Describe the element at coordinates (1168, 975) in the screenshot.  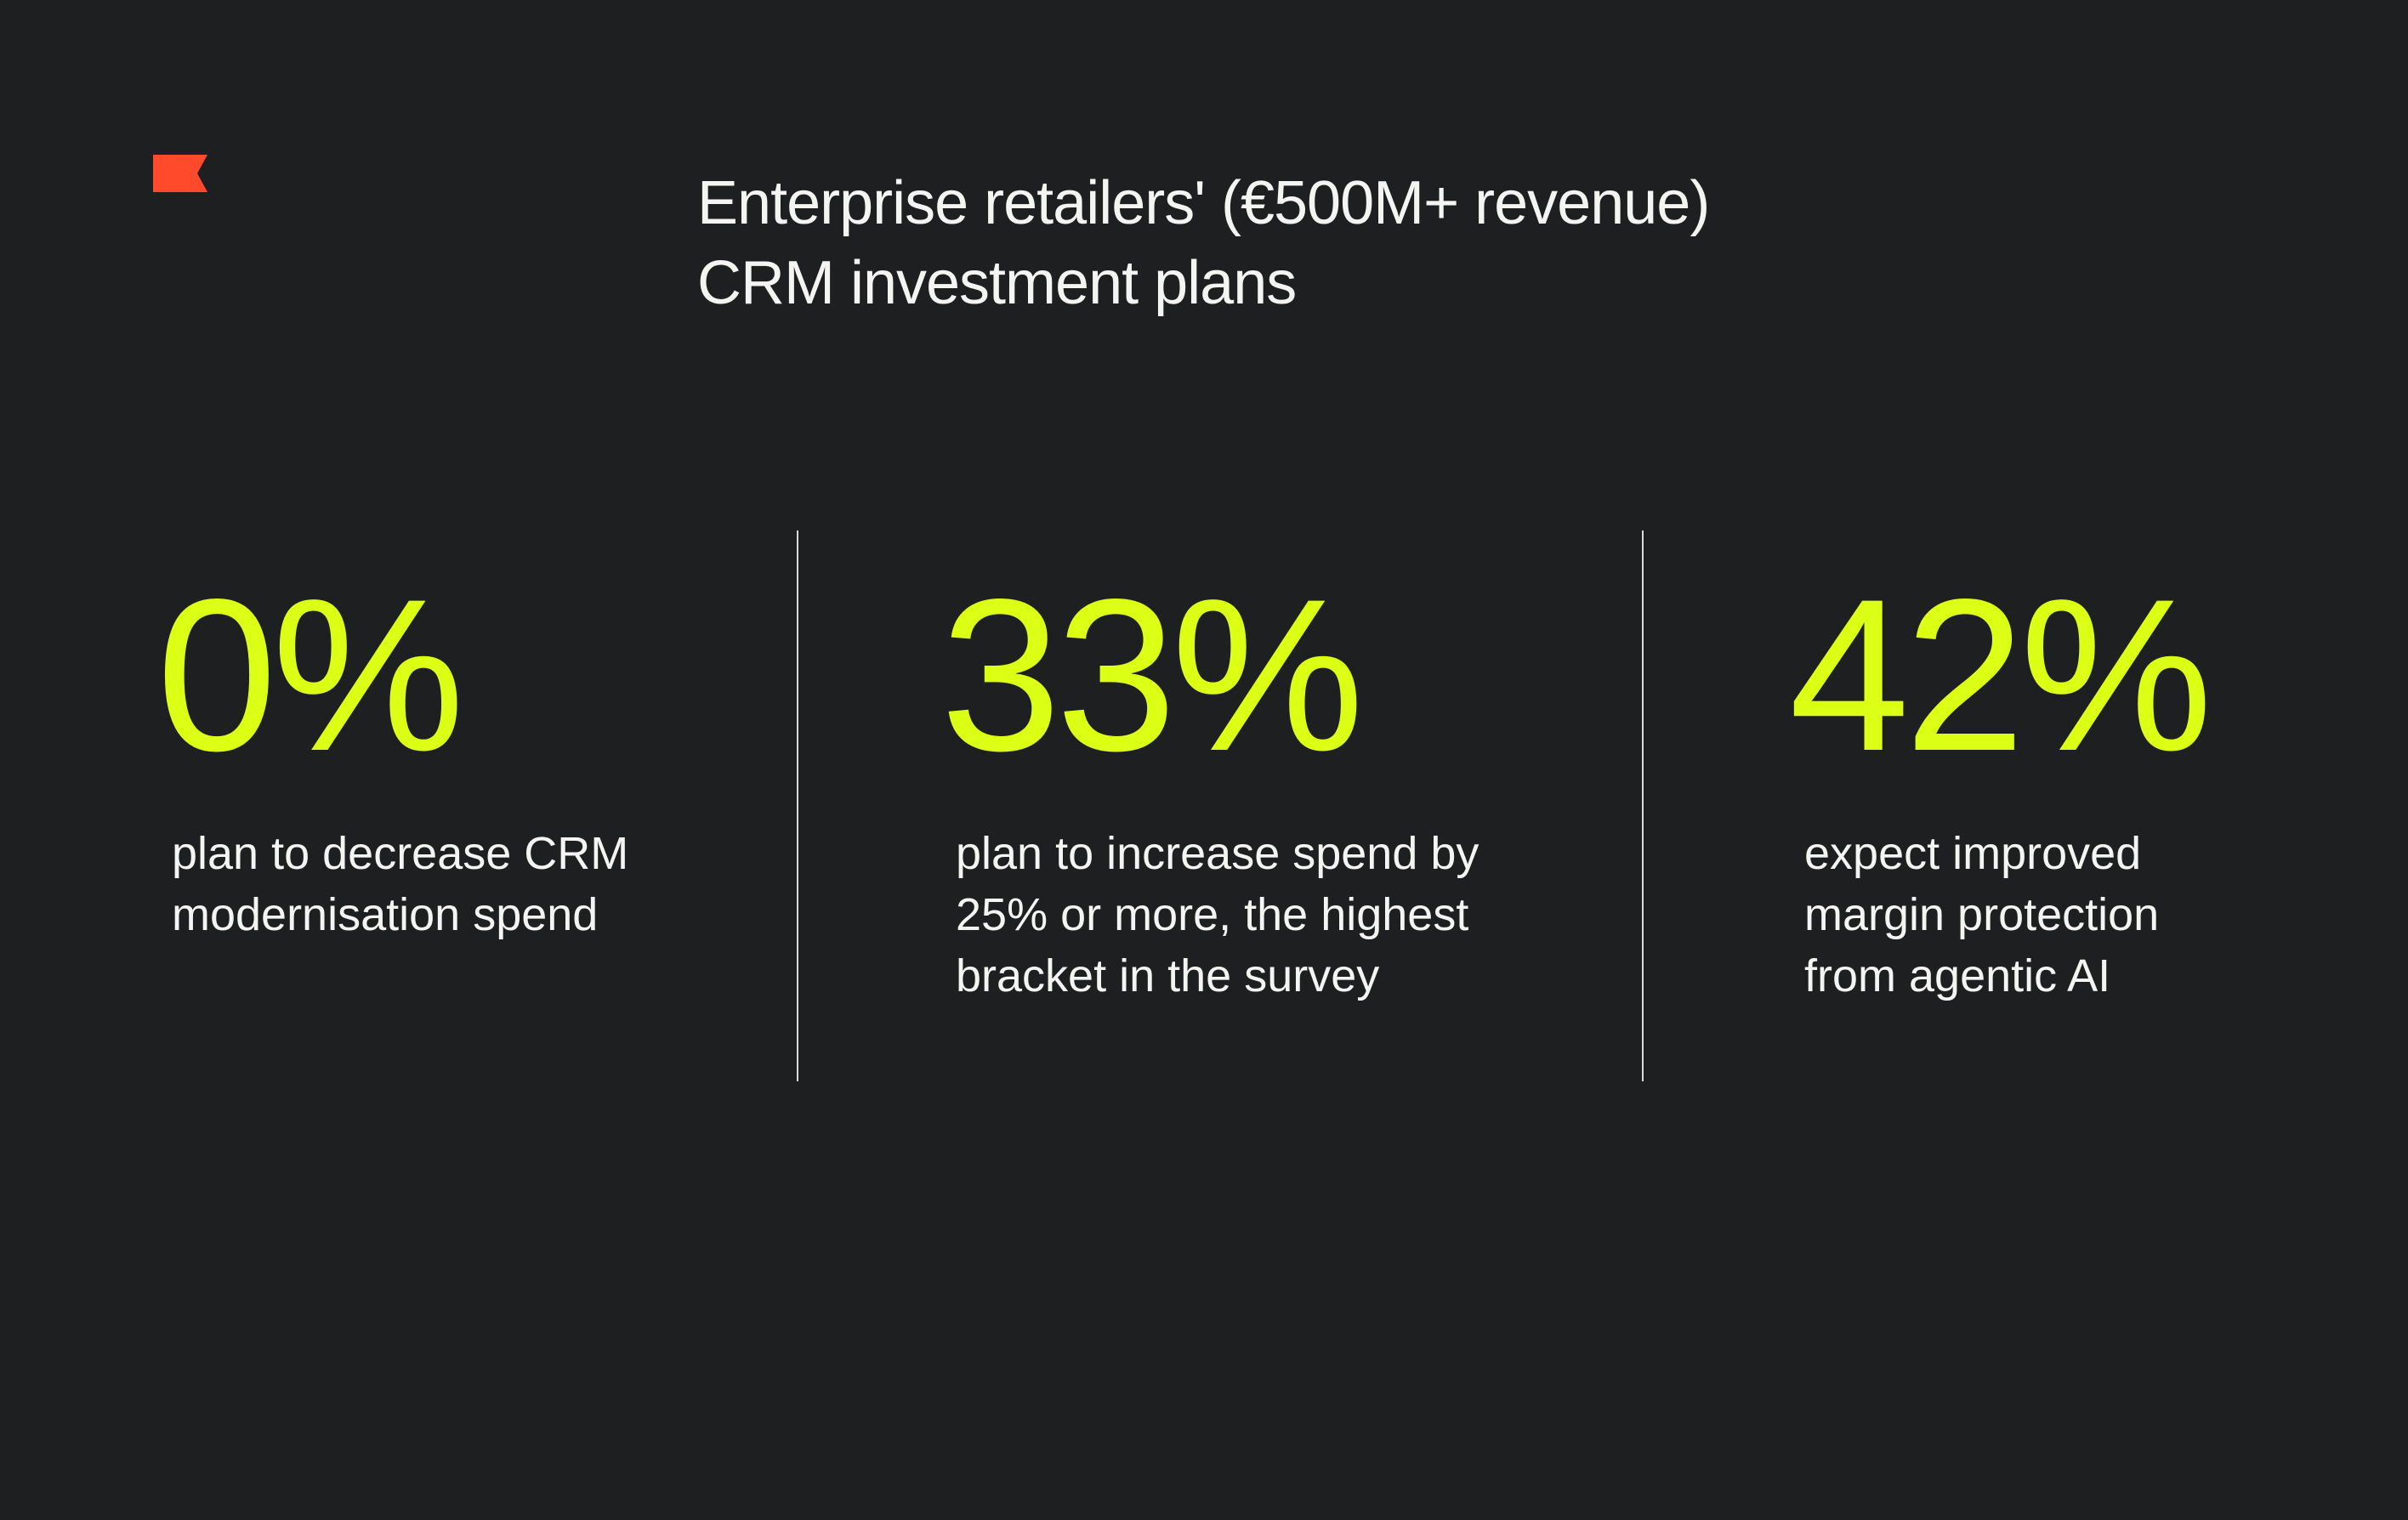
I see `stat-description-line: bracket in the survey` at that location.